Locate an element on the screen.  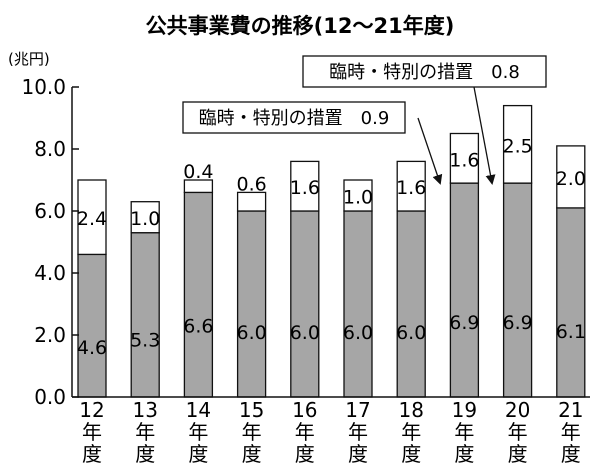
x-tick-label-19-0: 19 is located at coordinates (464, 410).